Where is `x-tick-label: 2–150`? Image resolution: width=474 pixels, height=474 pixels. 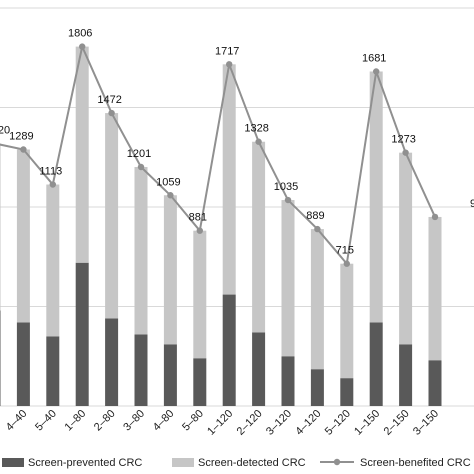 x-tick-label: 2–150 is located at coordinates (397, 423).